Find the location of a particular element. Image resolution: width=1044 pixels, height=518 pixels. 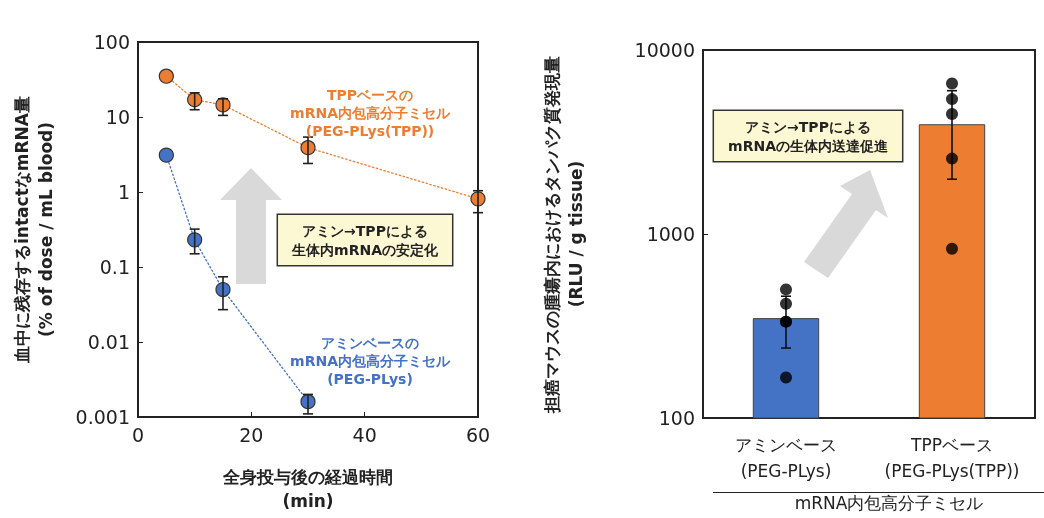

y-tick-label: 0.01 is located at coordinates (108, 342).